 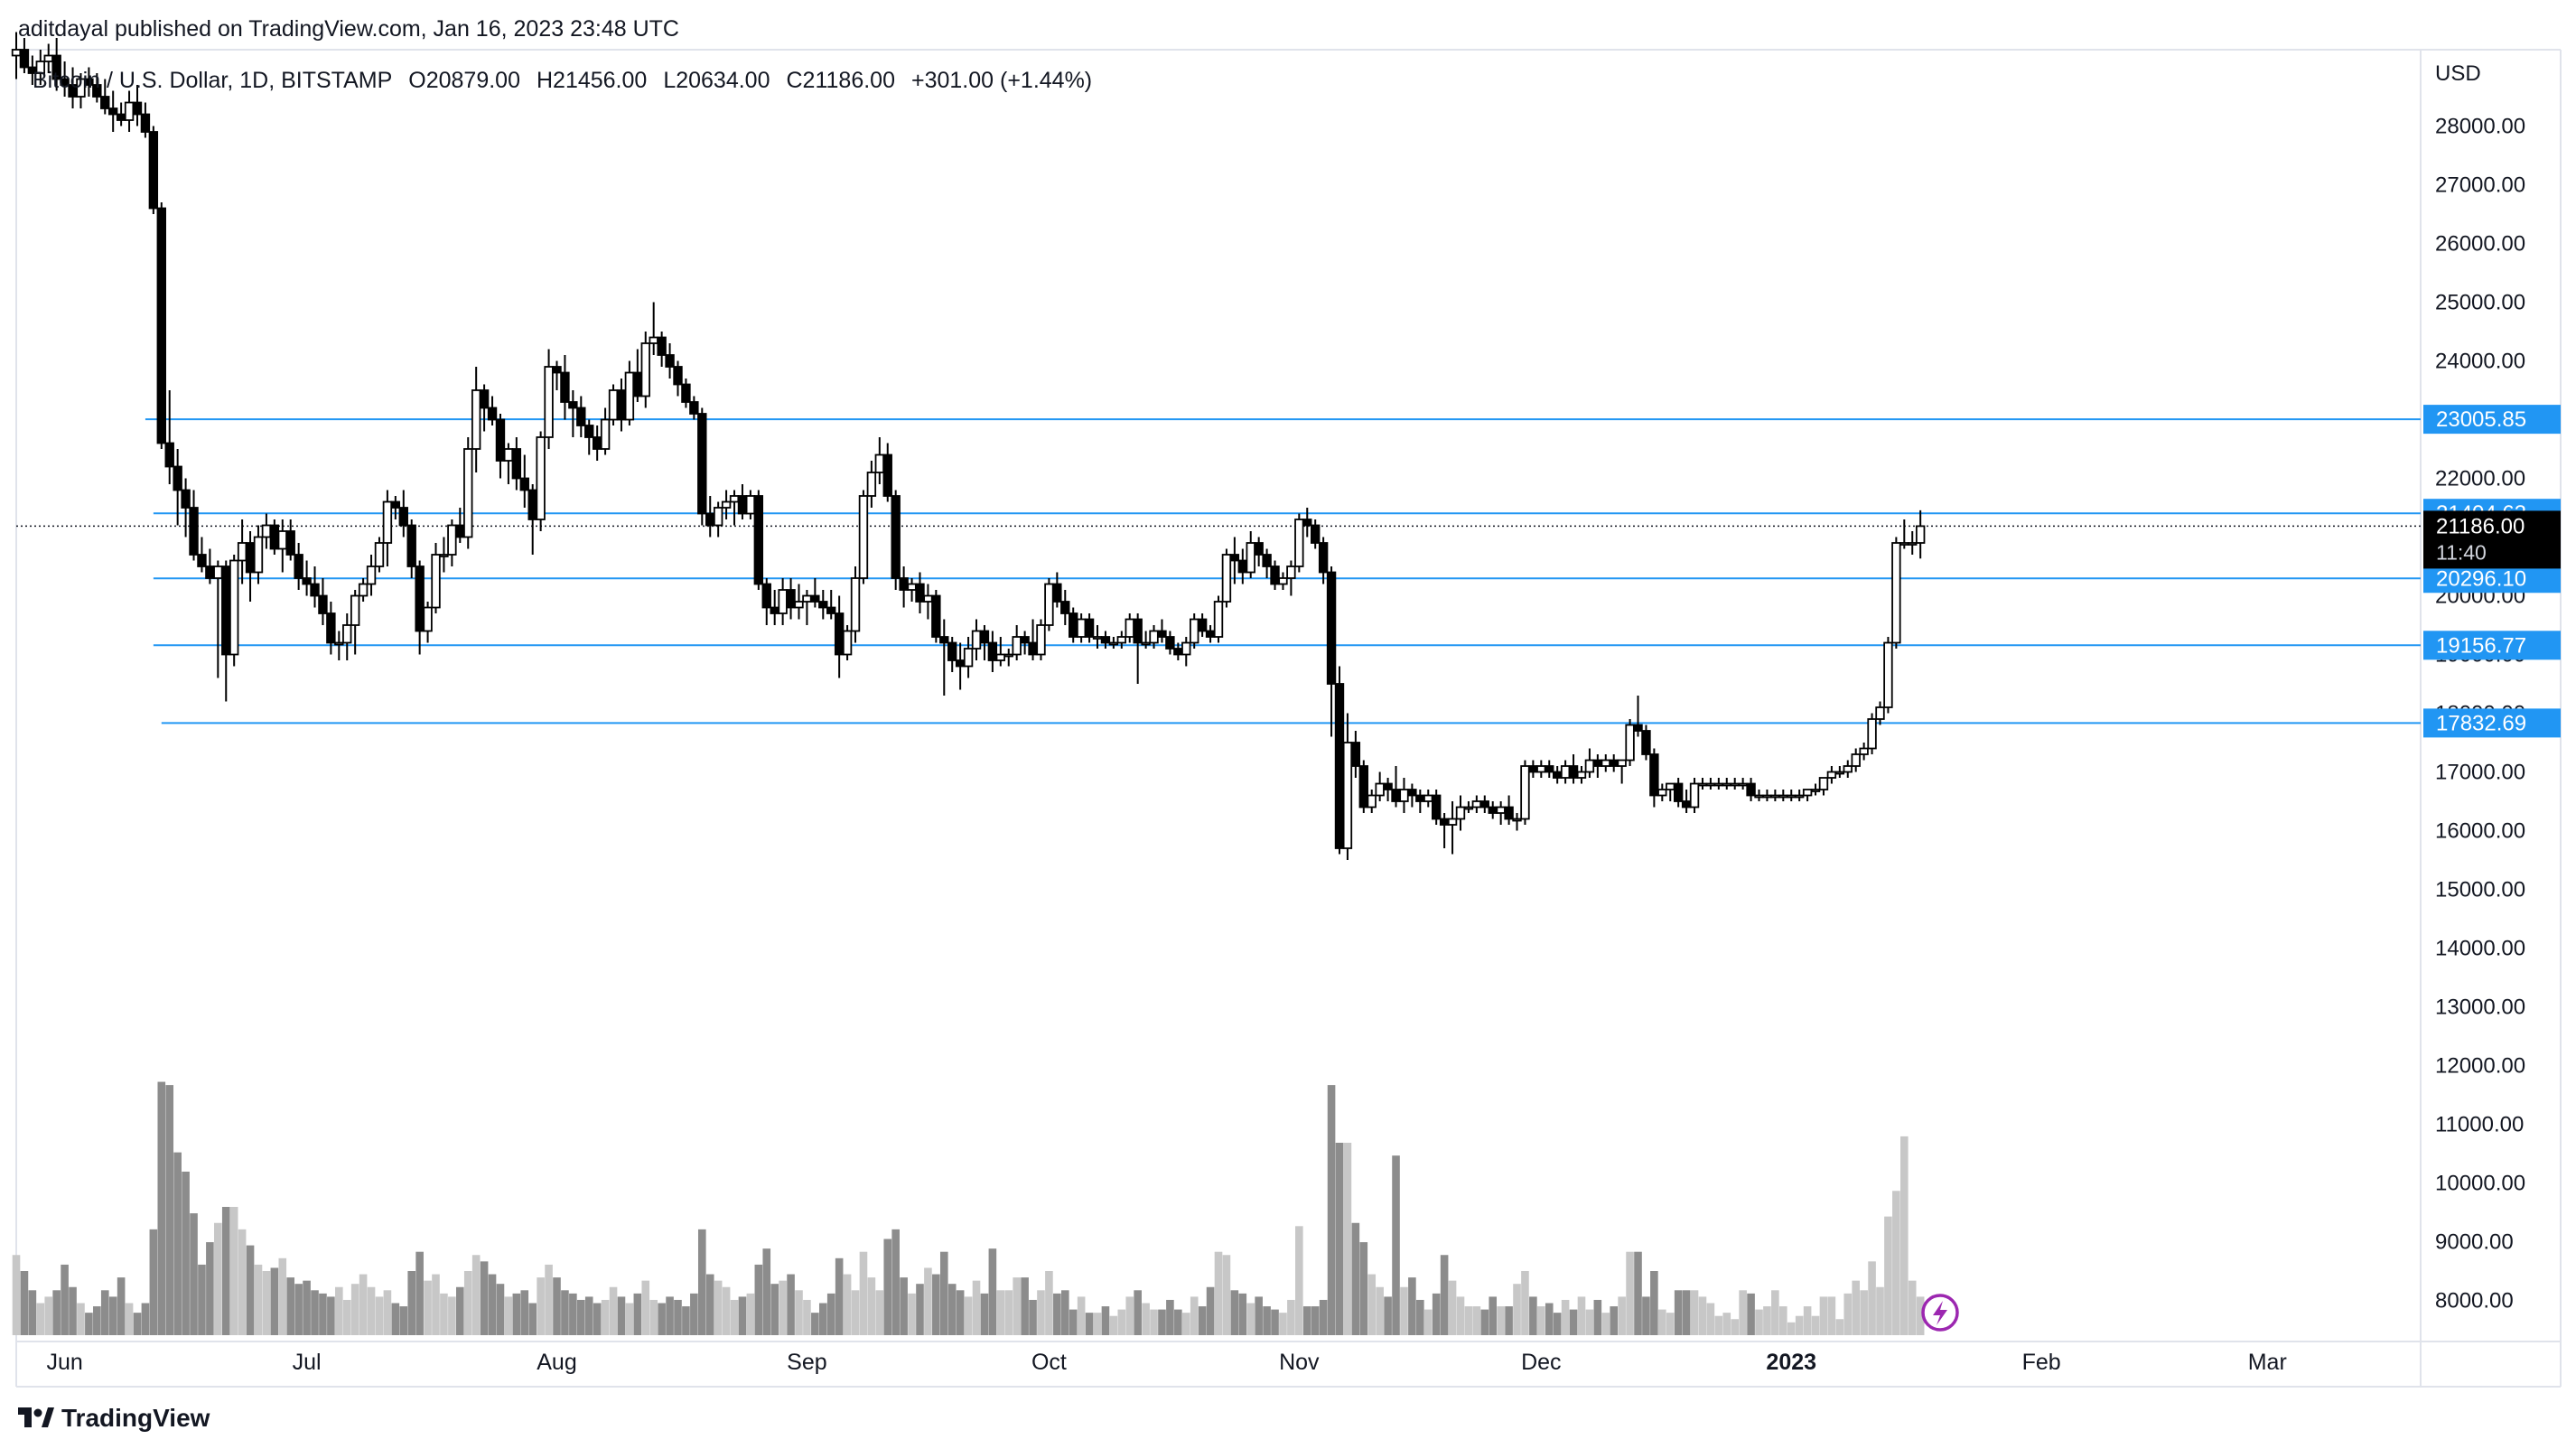 I want to click on y-tick-label: 28000.00, so click(x=2480, y=127).